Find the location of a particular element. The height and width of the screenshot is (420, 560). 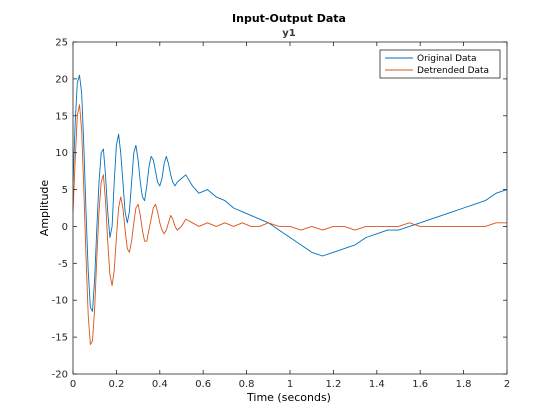

y-tick-label: -15 is located at coordinates (60, 338).